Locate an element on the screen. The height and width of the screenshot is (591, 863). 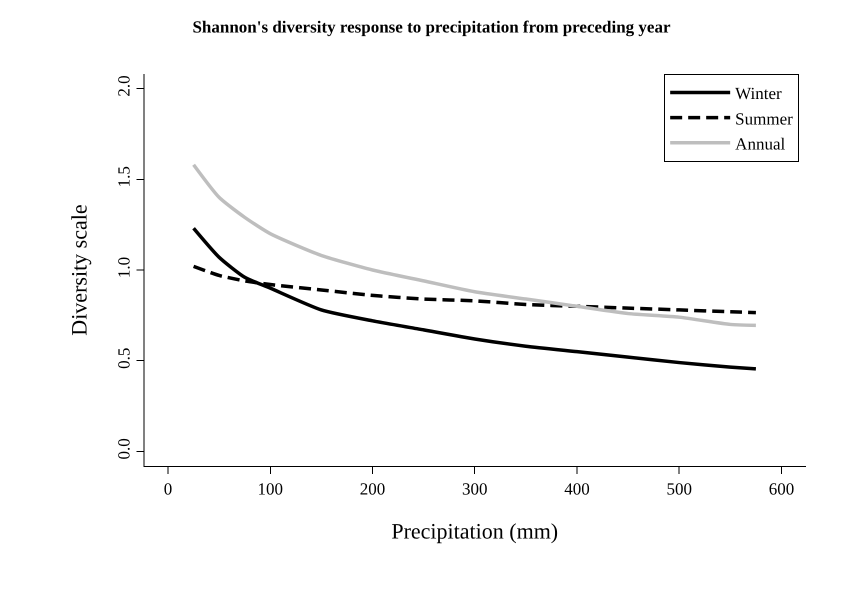
x-tick-label: 200 is located at coordinates (373, 488).